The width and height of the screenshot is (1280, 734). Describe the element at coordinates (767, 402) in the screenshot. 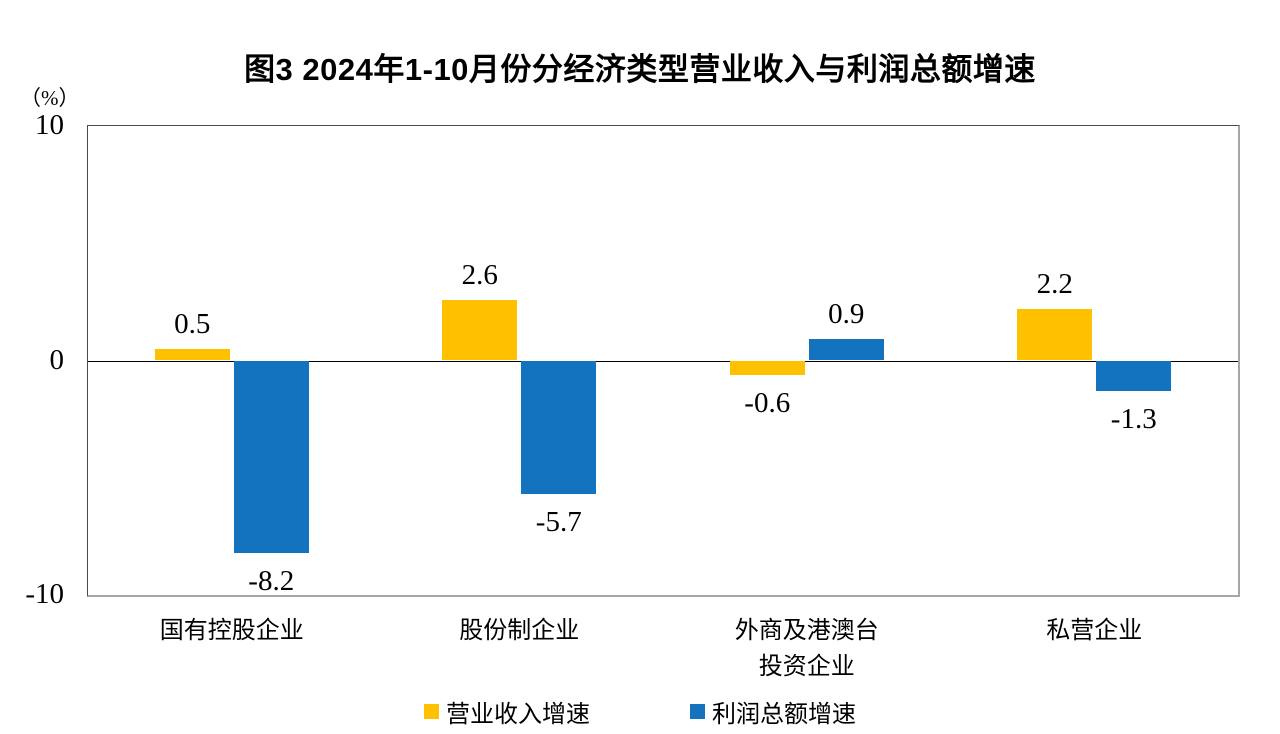

I see `value-label: -0.6` at that location.